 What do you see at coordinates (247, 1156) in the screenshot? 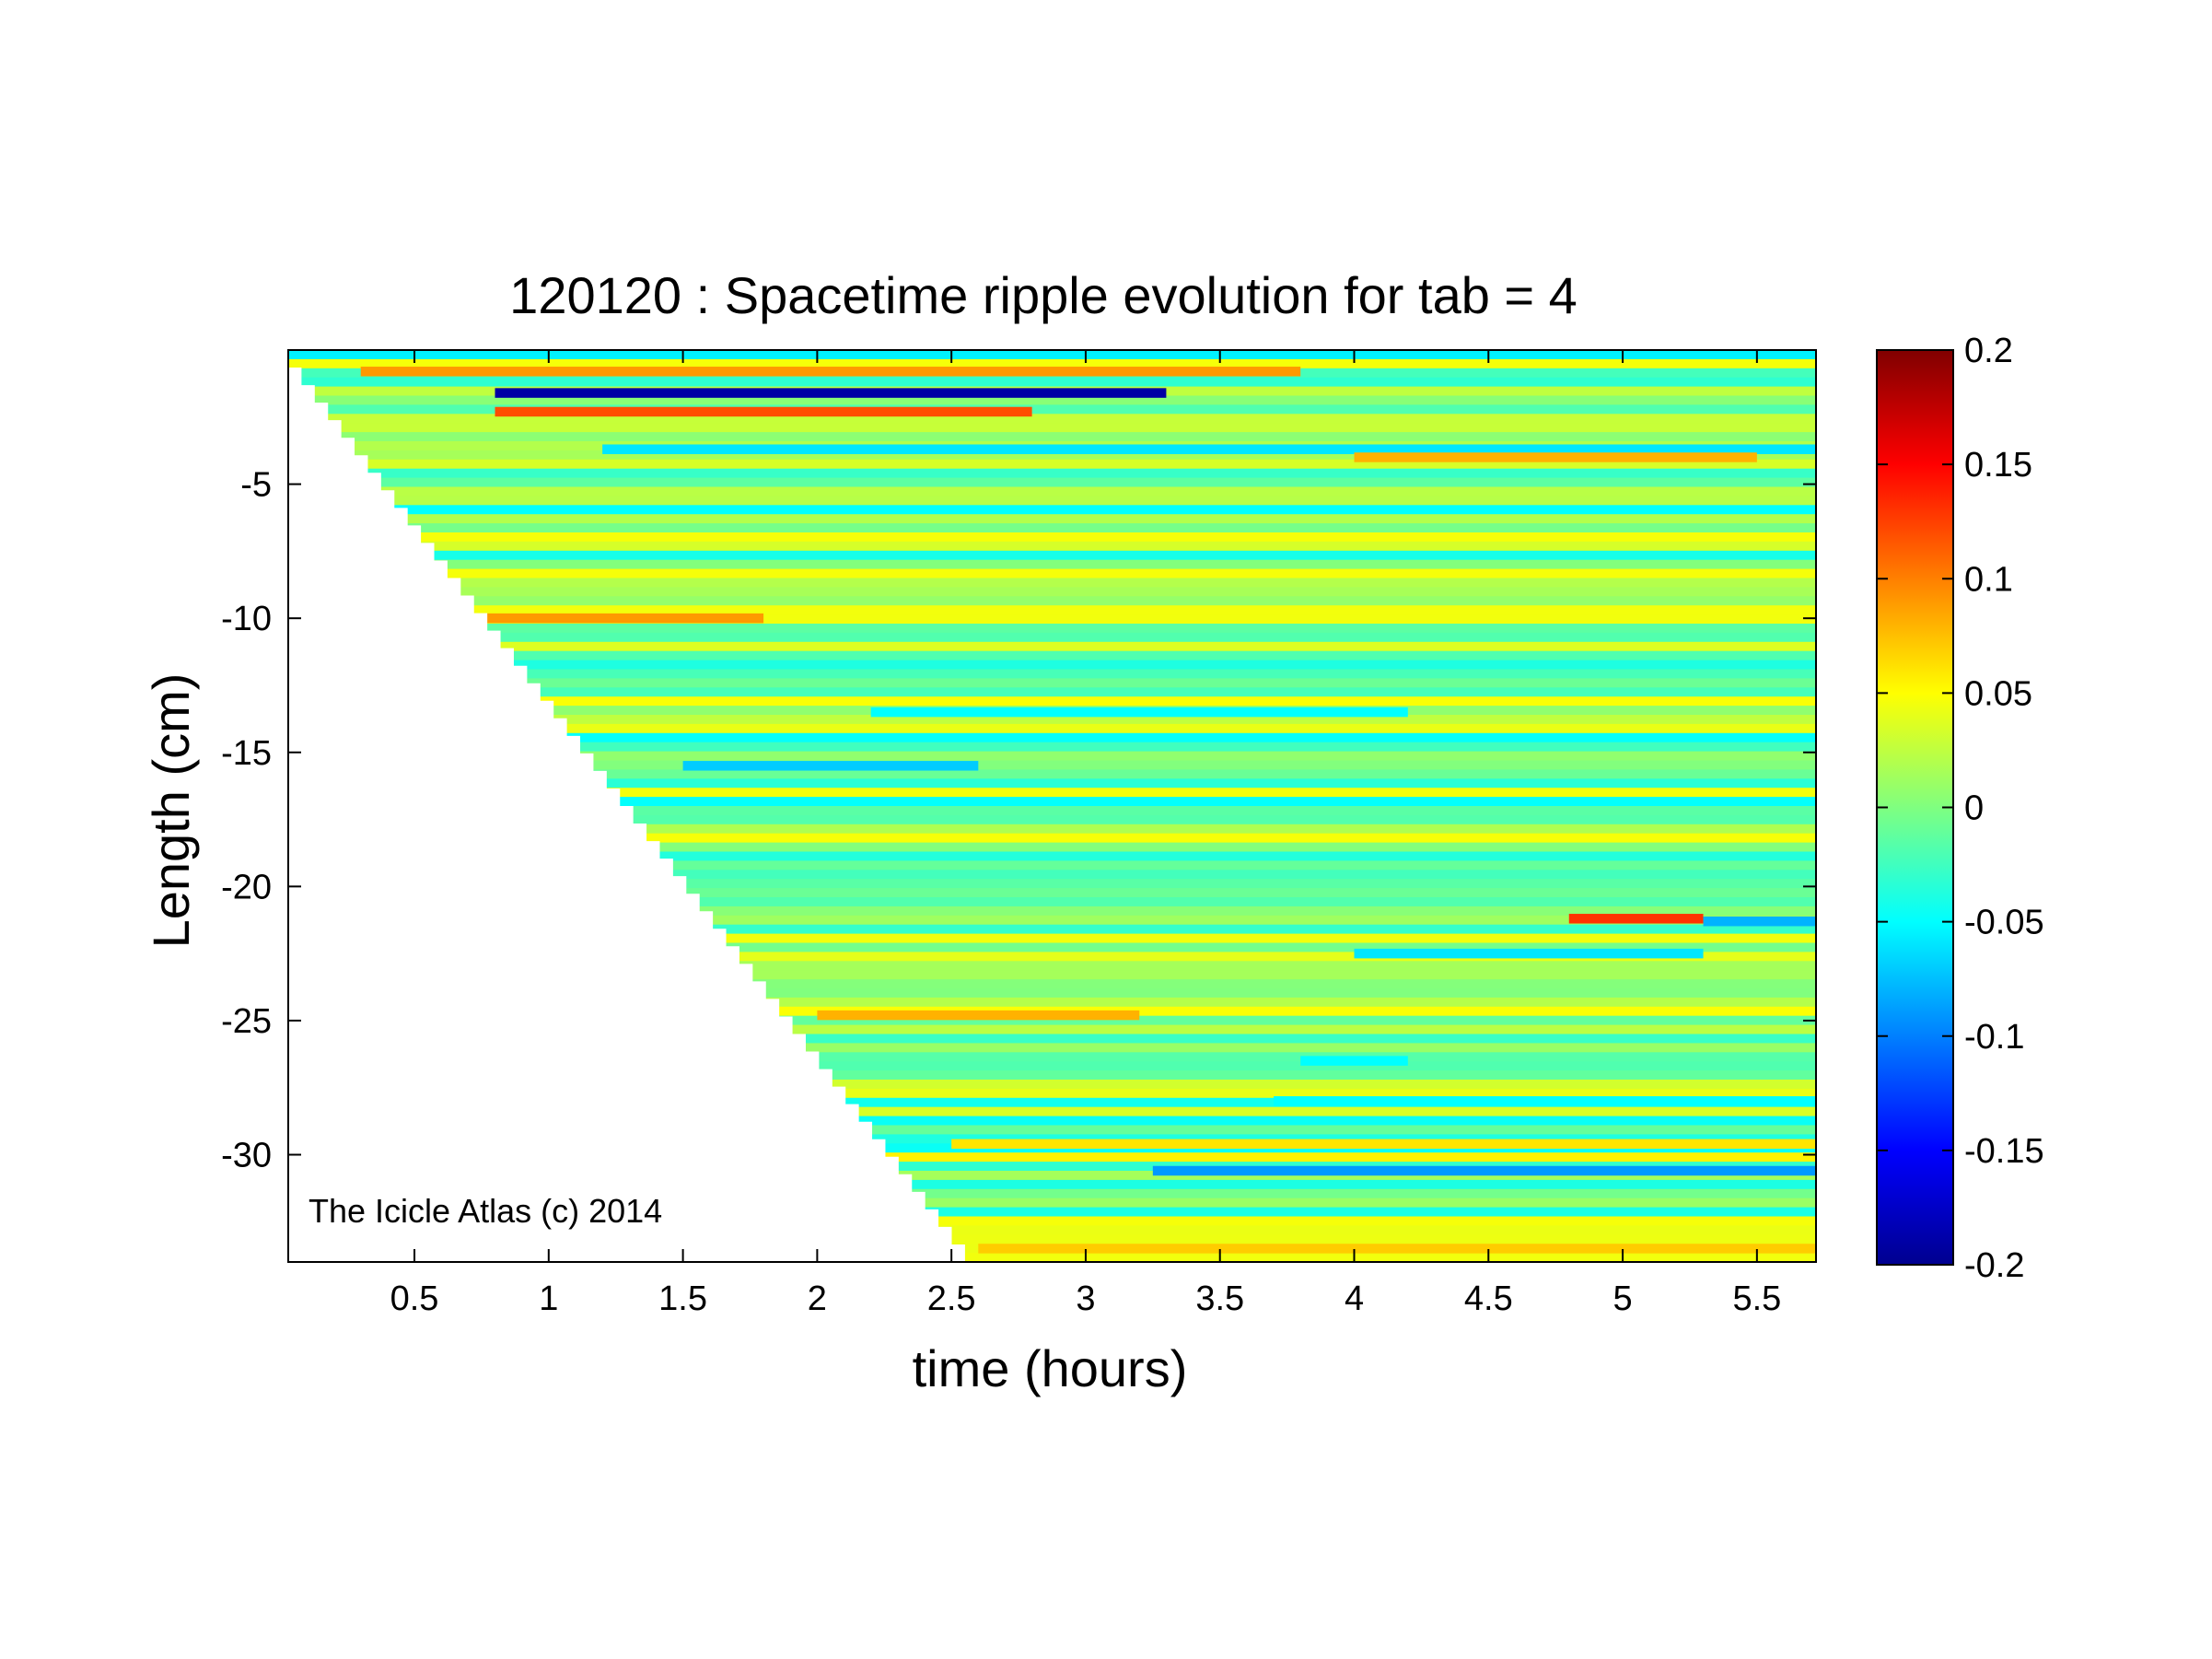
I see `y-tick-label: -30` at bounding box center [247, 1156].